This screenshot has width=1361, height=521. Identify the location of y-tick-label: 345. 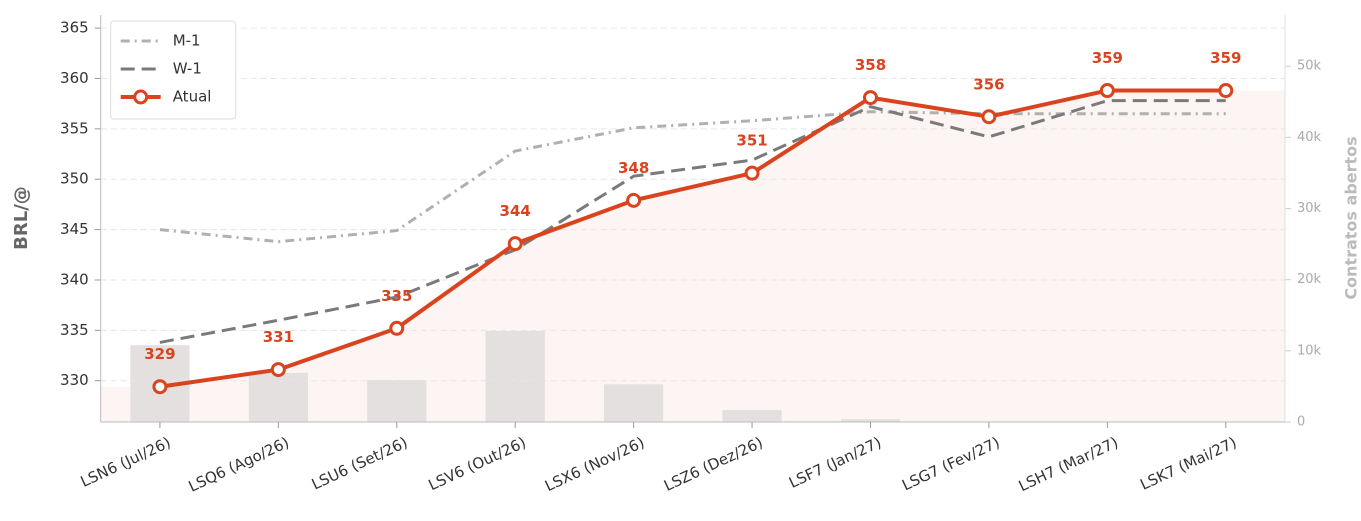
(74, 229).